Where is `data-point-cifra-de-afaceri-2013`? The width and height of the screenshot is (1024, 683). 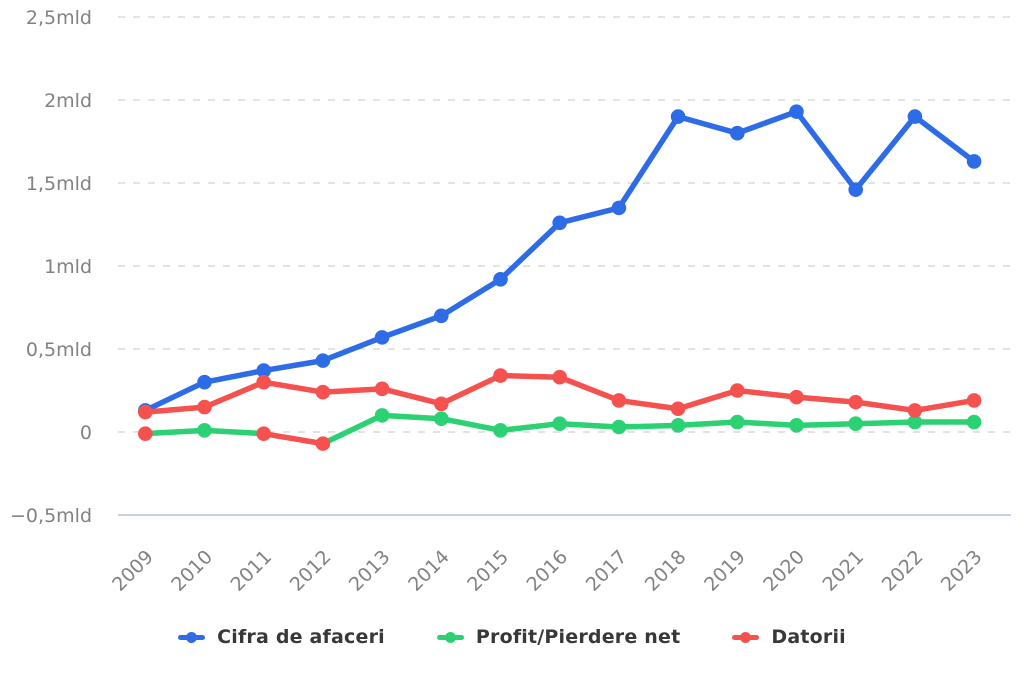
data-point-cifra-de-afaceri-2013 is located at coordinates (382, 337).